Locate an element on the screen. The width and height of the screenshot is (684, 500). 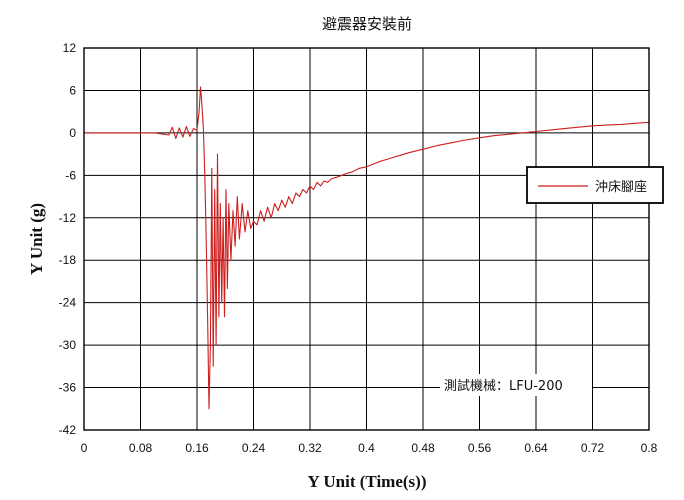
y-tick-label: -12 is located at coordinates (68, 218).